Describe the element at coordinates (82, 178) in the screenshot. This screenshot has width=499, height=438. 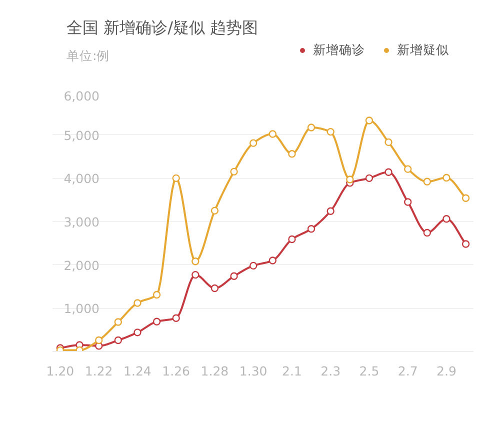
I see `y-tick-label: 4,000` at that location.